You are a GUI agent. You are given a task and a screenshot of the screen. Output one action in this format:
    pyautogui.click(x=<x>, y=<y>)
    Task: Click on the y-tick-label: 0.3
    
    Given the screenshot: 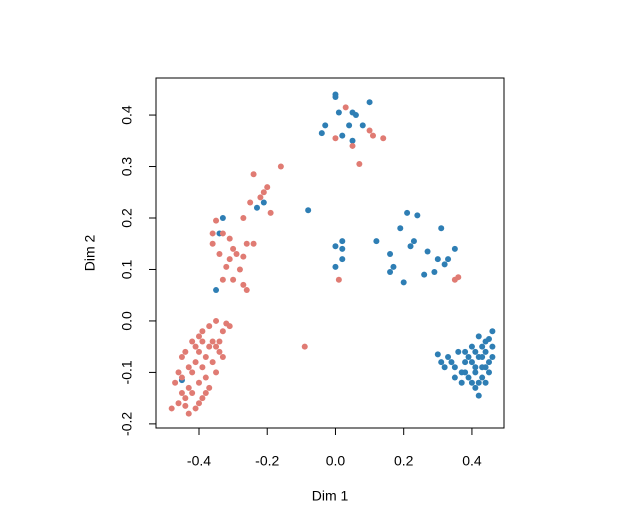 What is the action you would take?
    pyautogui.click(x=127, y=167)
    